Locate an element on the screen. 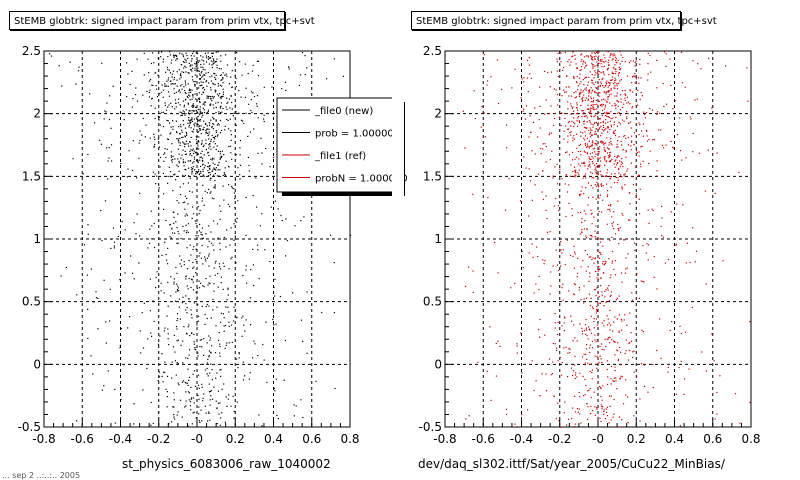 This screenshot has height=480, width=800. y-tick-label: 0.5 is located at coordinates (432, 302).